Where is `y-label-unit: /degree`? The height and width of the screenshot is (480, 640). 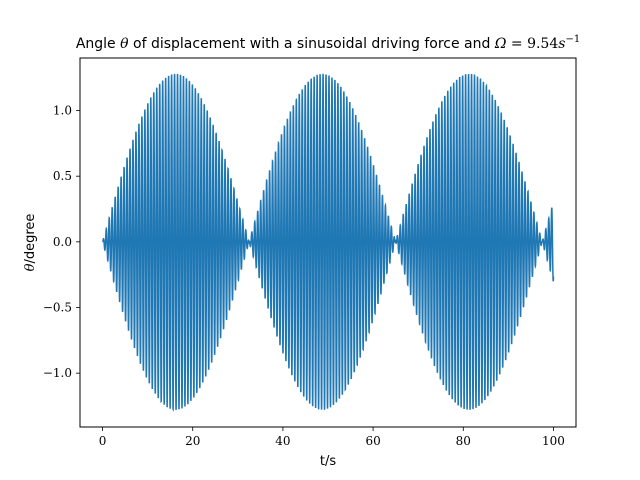 y-label-unit: /degree is located at coordinates (30, 239).